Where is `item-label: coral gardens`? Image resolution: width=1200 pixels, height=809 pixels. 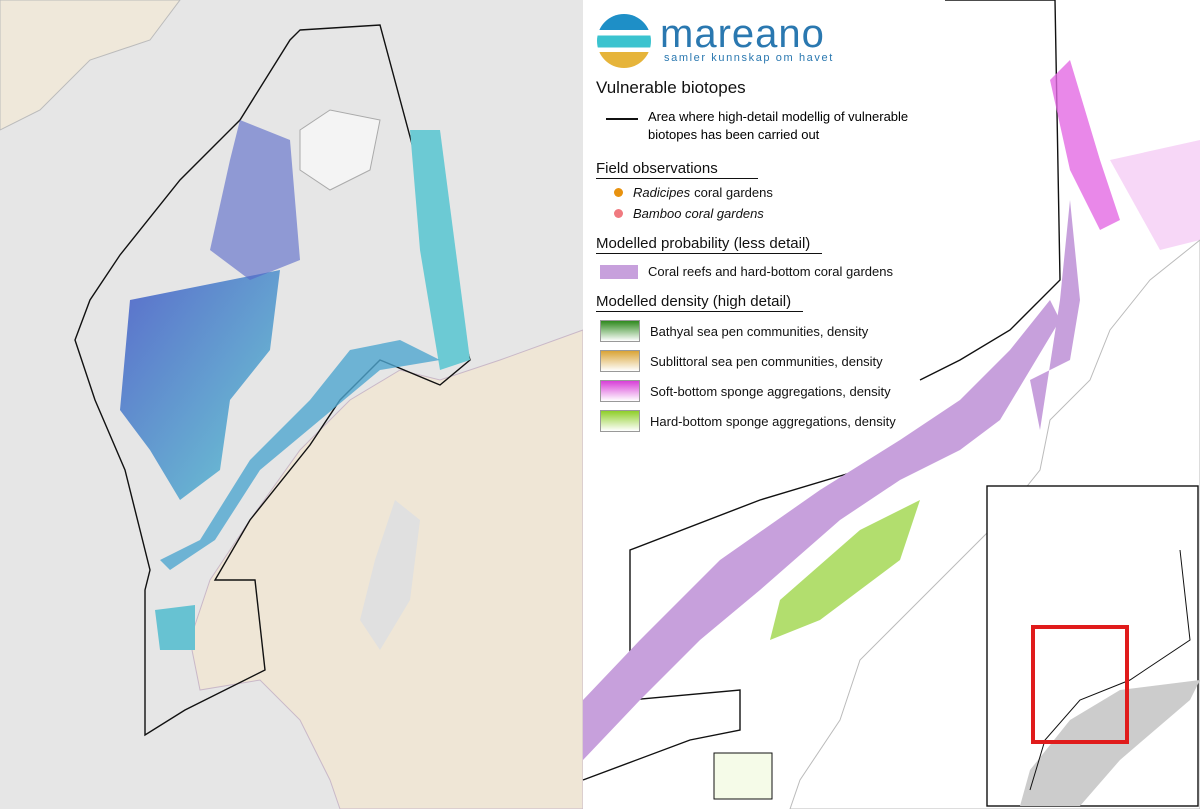 item-label: coral gardens is located at coordinates (733, 192).